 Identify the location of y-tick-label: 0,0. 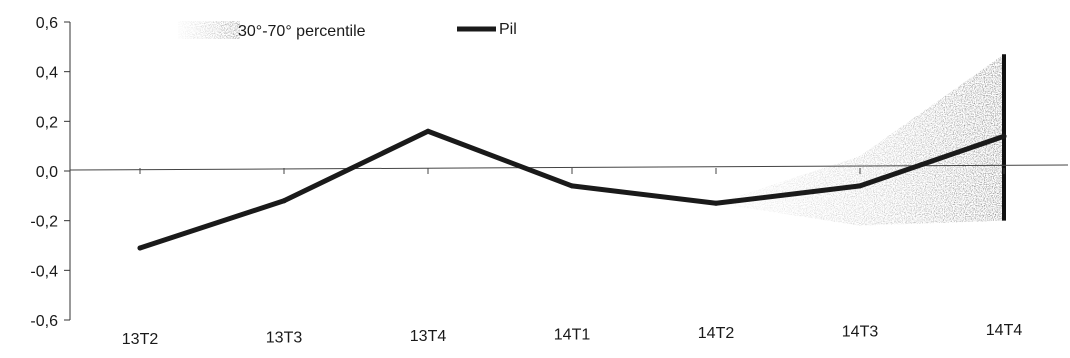
(47, 172).